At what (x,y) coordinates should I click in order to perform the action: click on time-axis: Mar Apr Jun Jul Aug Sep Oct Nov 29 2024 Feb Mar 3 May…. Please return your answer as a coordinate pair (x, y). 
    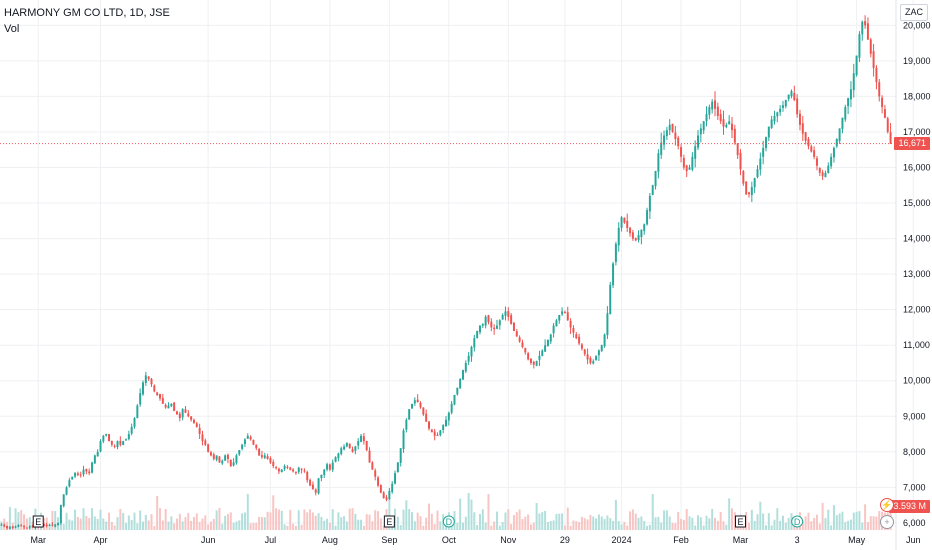
    Looking at the image, I should click on (481, 540).